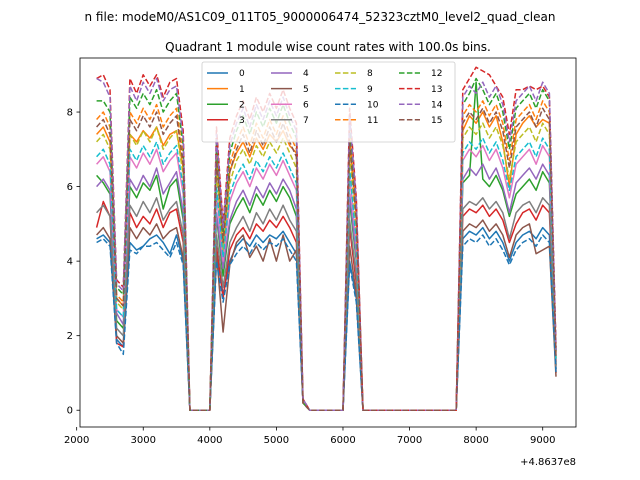  Describe the element at coordinates (242, 90) in the screenshot. I see `legend-label-1: 1` at that location.